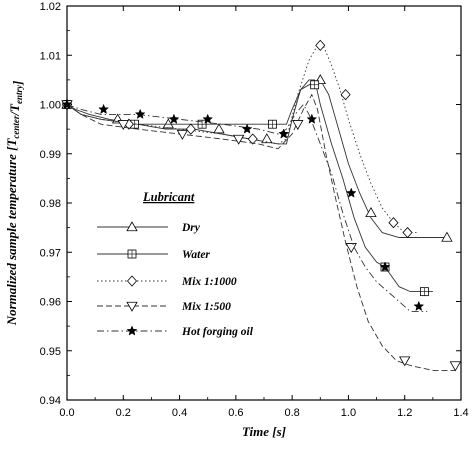 The width and height of the screenshot is (474, 462). Describe the element at coordinates (50, 7) in the screenshot. I see `y-tick-label: 1.02` at that location.